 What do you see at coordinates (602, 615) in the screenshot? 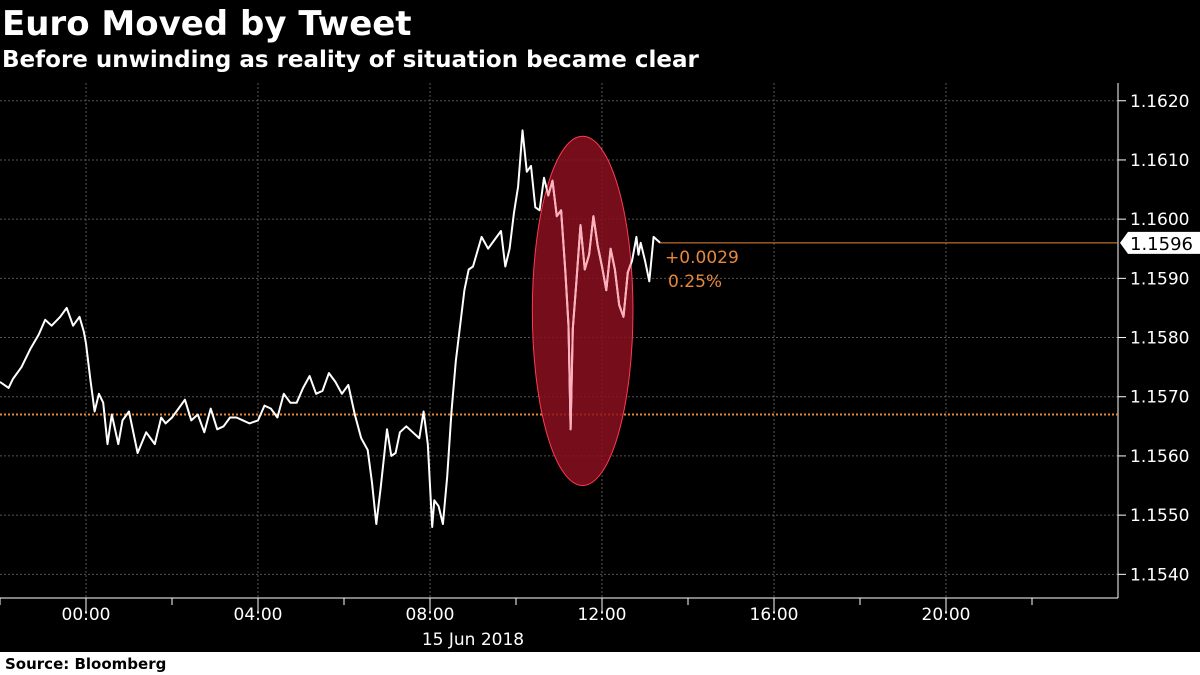
I see `x-tick-label: 12:00` at bounding box center [602, 615].